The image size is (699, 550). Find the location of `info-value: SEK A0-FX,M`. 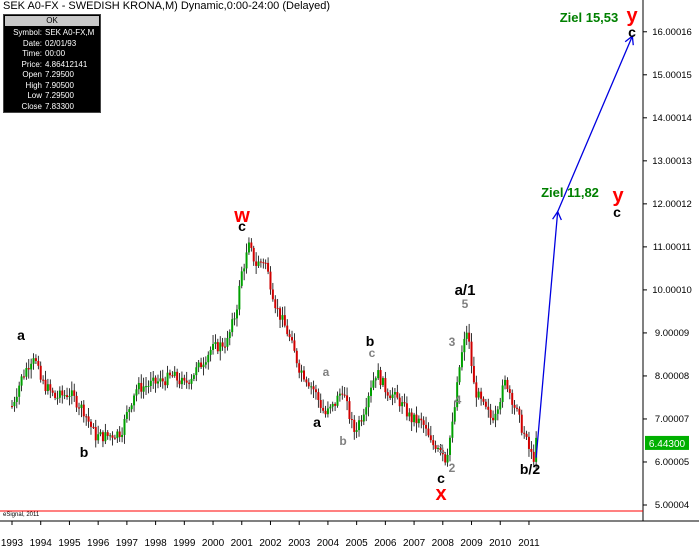

info-value: SEK A0-FX,M is located at coordinates (70, 32).